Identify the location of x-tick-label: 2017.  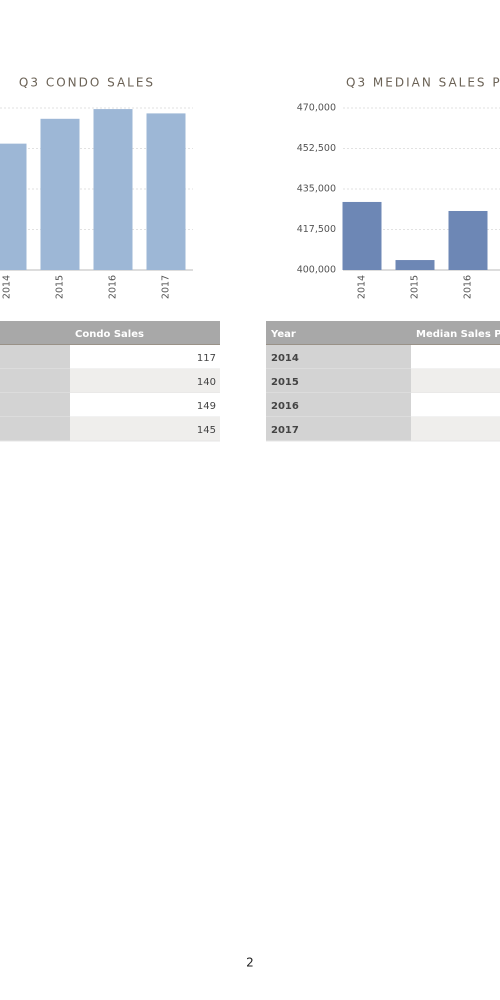
(166, 287).